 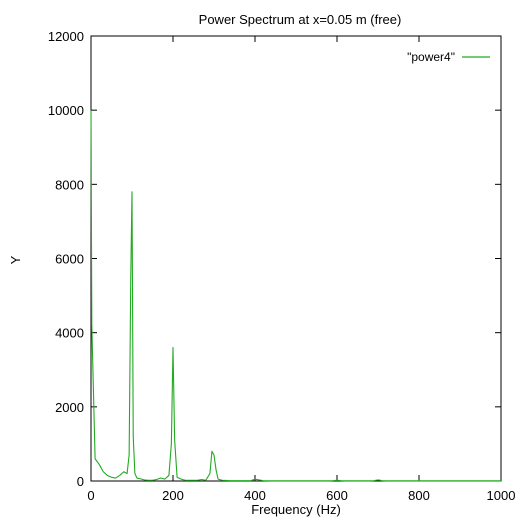 I want to click on y-tick-label: 8000, so click(x=69, y=184).